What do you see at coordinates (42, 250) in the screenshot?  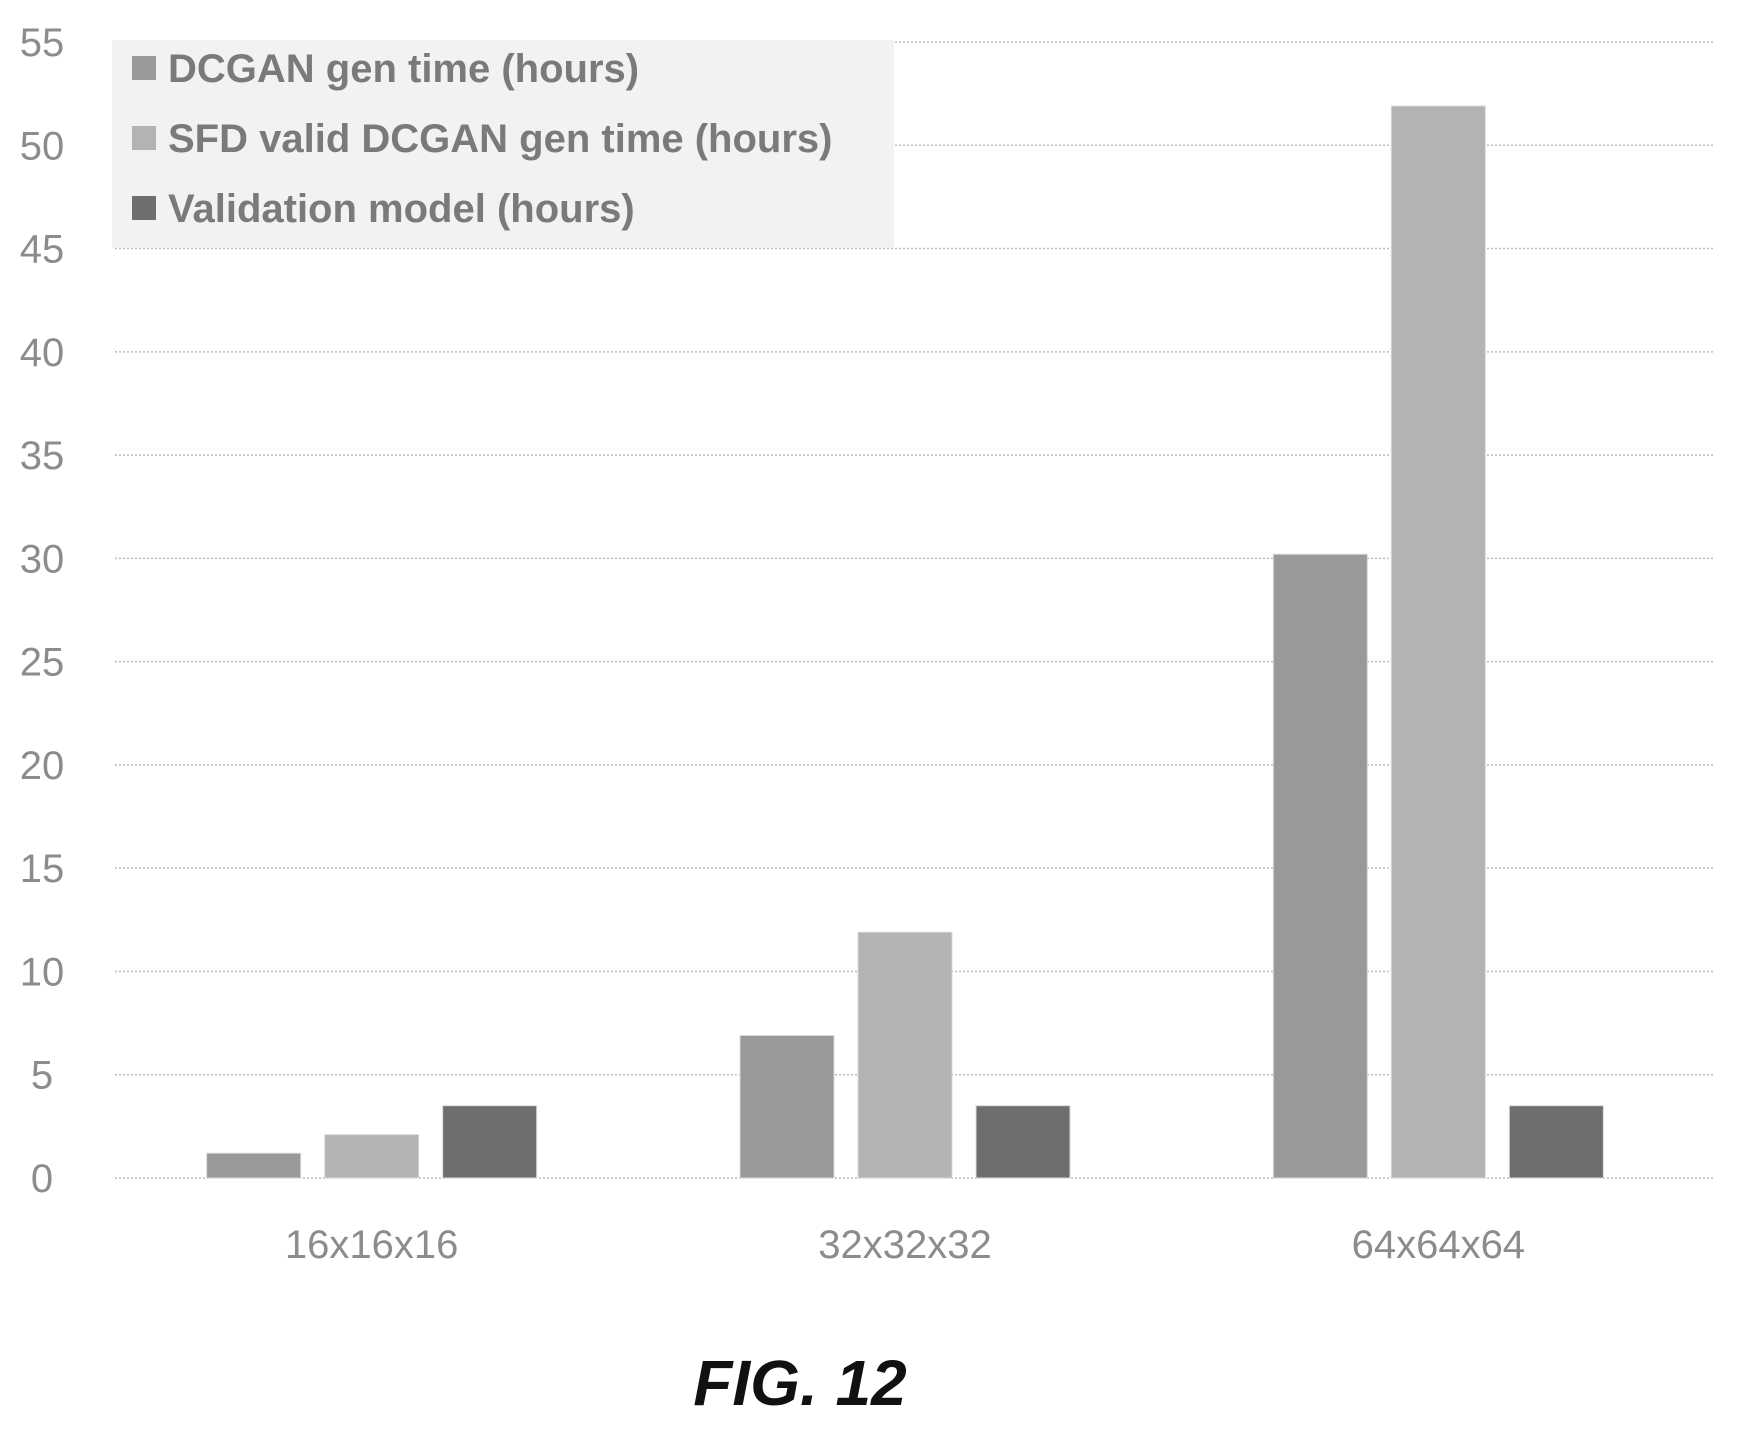 I see `y-tick-label: 45` at bounding box center [42, 250].